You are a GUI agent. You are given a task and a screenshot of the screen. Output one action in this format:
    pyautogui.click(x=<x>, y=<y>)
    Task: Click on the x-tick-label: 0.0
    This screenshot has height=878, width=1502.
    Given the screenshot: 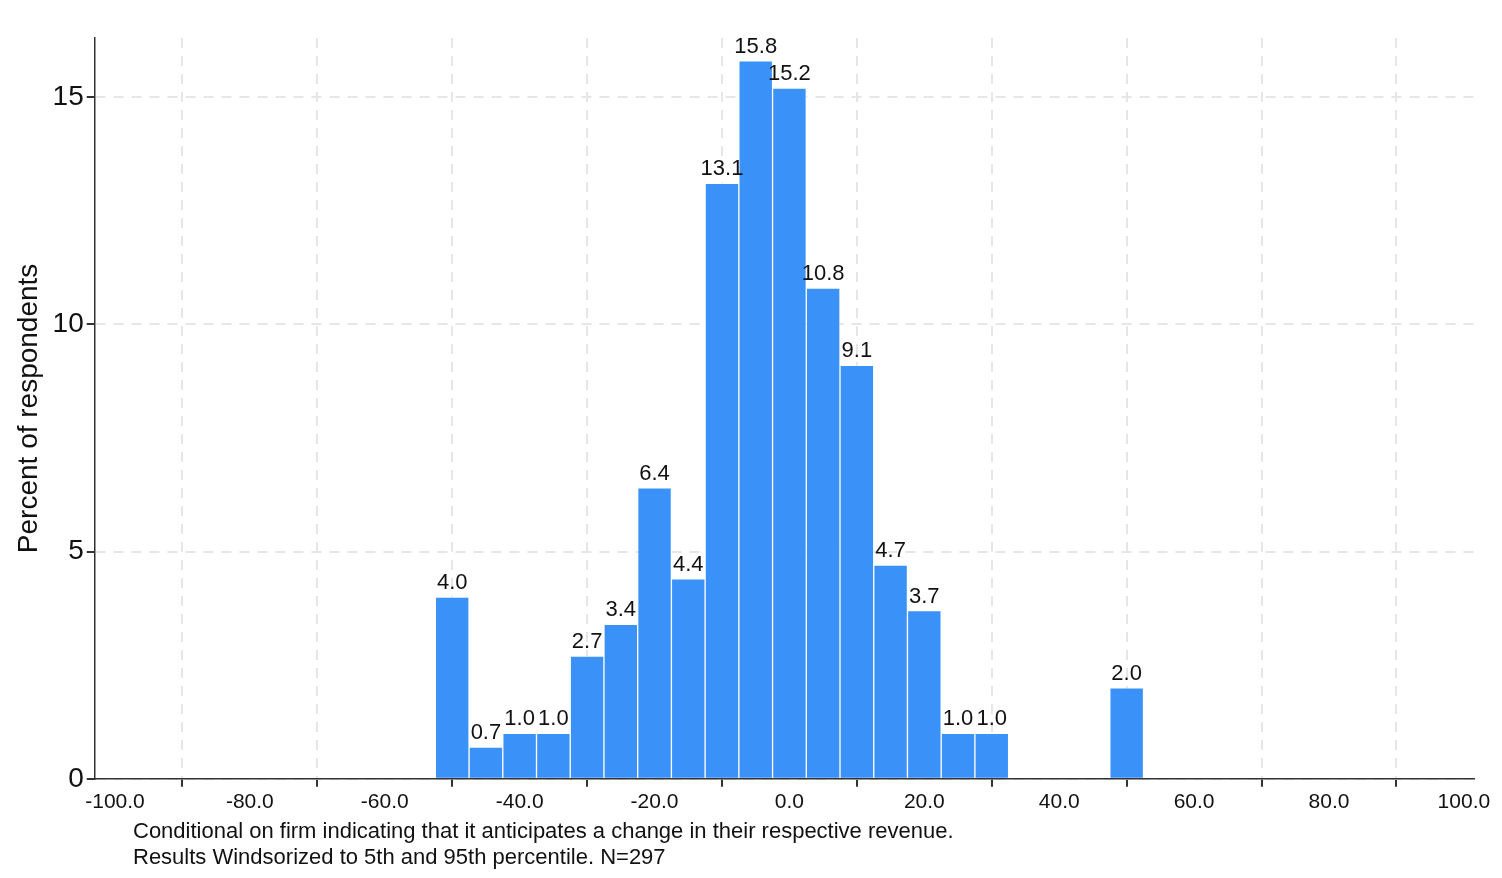 What is the action you would take?
    pyautogui.click(x=789, y=801)
    